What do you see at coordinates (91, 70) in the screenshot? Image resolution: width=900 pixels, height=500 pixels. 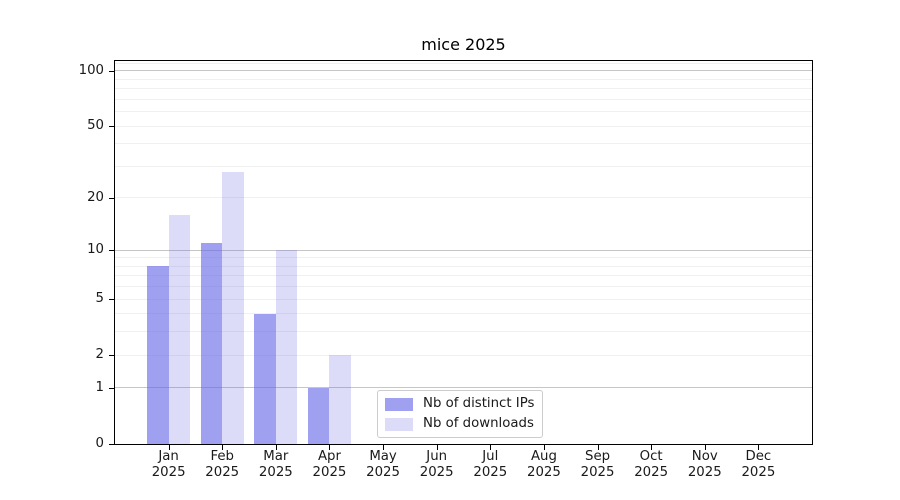 I see `y-tick-label-100: 100` at bounding box center [91, 70].